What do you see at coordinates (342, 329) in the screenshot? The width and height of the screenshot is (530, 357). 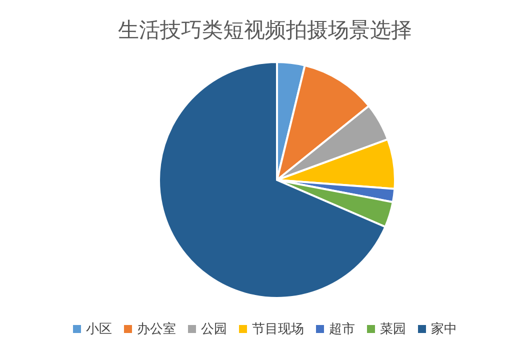 I see `legend-label: 超市` at bounding box center [342, 329].